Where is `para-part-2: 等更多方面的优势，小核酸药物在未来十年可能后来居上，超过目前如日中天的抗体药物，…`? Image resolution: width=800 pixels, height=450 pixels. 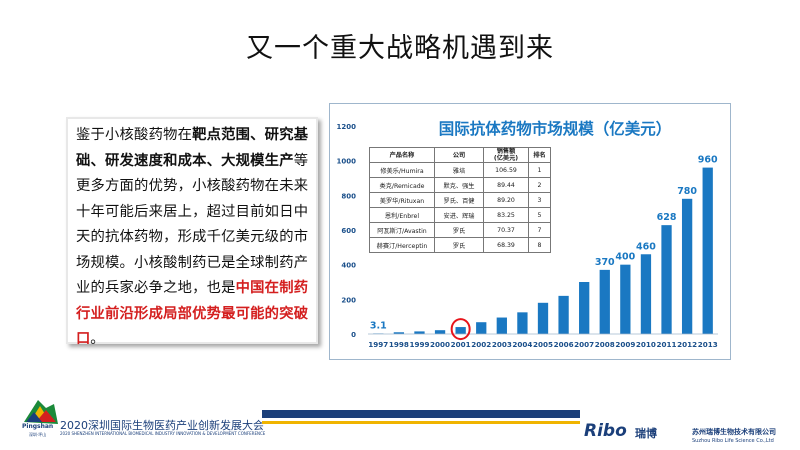 para-part-2: 等更多方面的优势，小核酸药物在未来十年可能后来居上，超过目前如日中天的抗体药物，… is located at coordinates (192, 224).